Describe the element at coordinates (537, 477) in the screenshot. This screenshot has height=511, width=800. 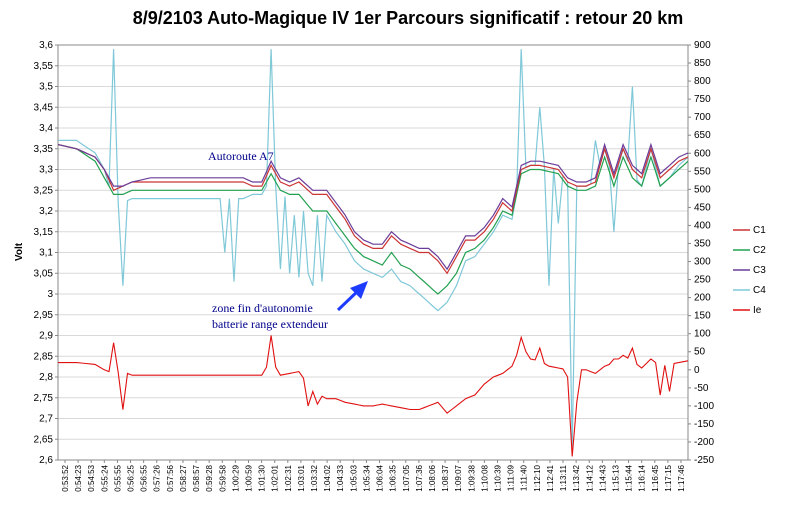
I see `x-tick-label: 1:12:10` at that location.